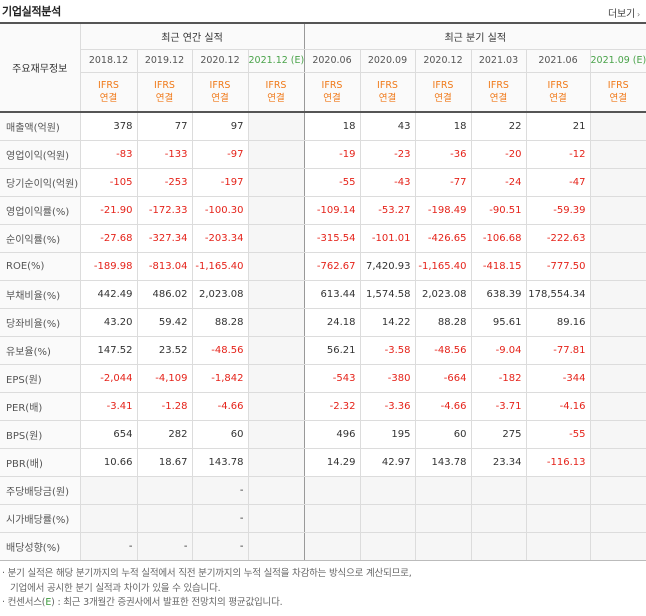 The width and height of the screenshot is (646, 616). I want to click on table-row: 영업이익(억원) -83 -133 -97 -19 -23 -36 -20 -12, so click(323, 154).